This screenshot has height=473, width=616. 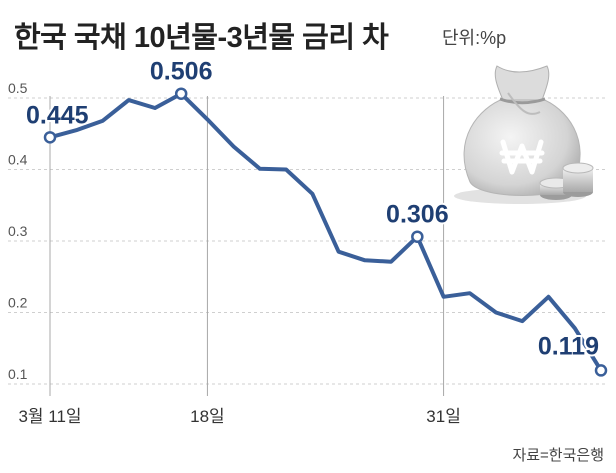 What do you see at coordinates (568, 346) in the screenshot?
I see `data-label: 0.119` at bounding box center [568, 346].